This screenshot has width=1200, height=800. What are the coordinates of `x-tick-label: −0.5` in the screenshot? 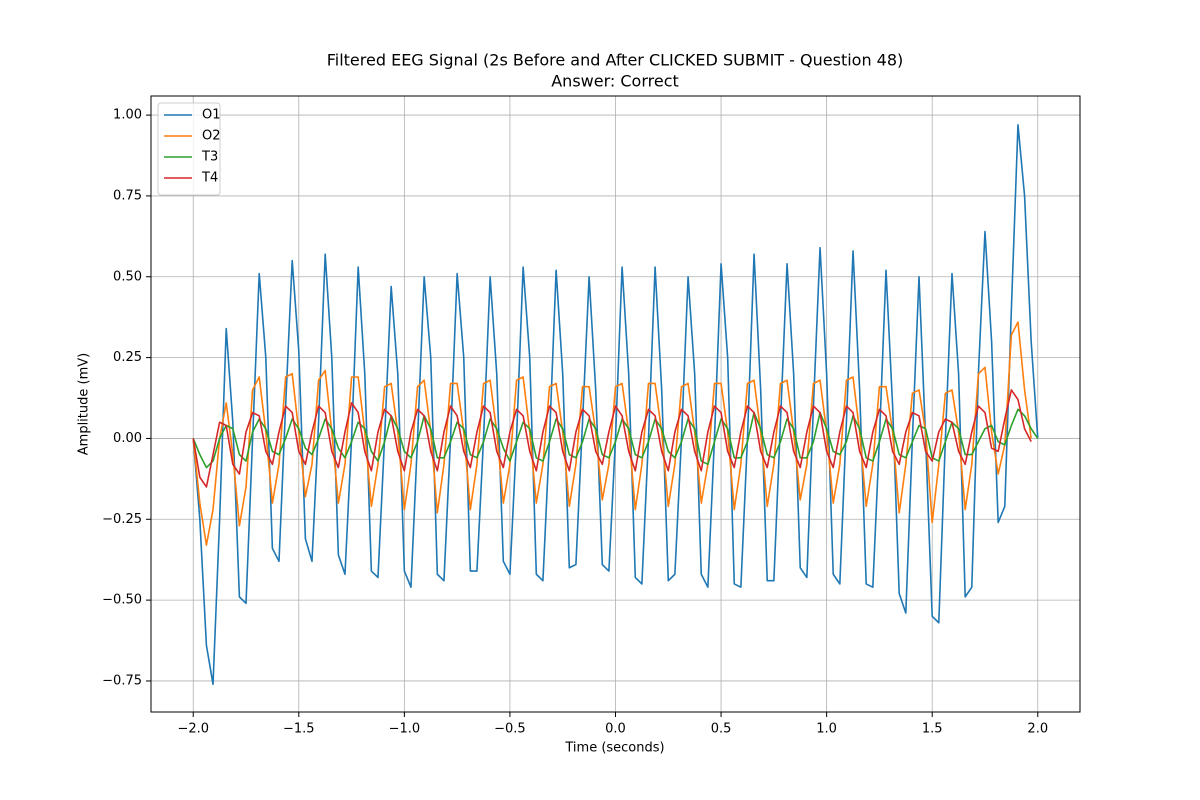 It's located at (510, 729).